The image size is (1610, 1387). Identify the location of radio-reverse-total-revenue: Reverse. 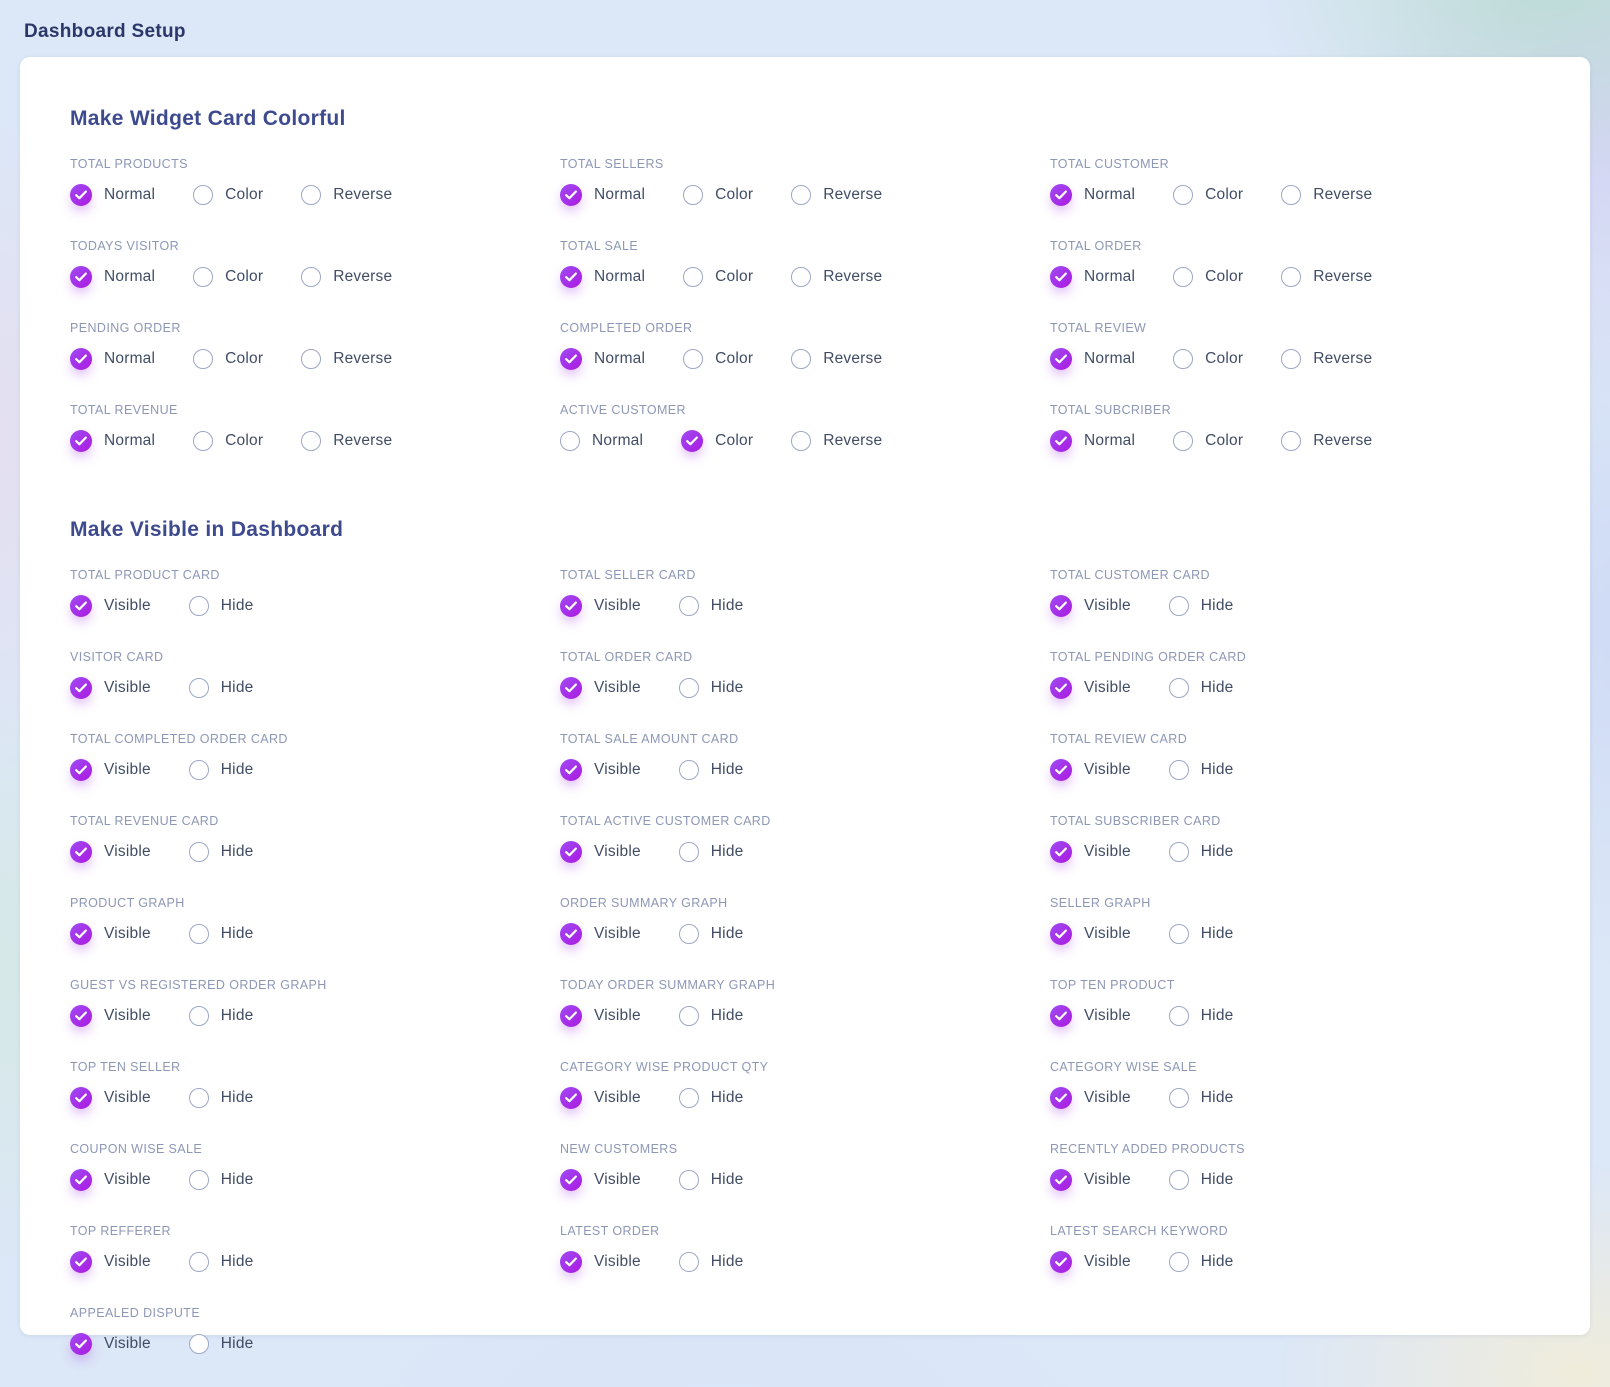
(346, 441).